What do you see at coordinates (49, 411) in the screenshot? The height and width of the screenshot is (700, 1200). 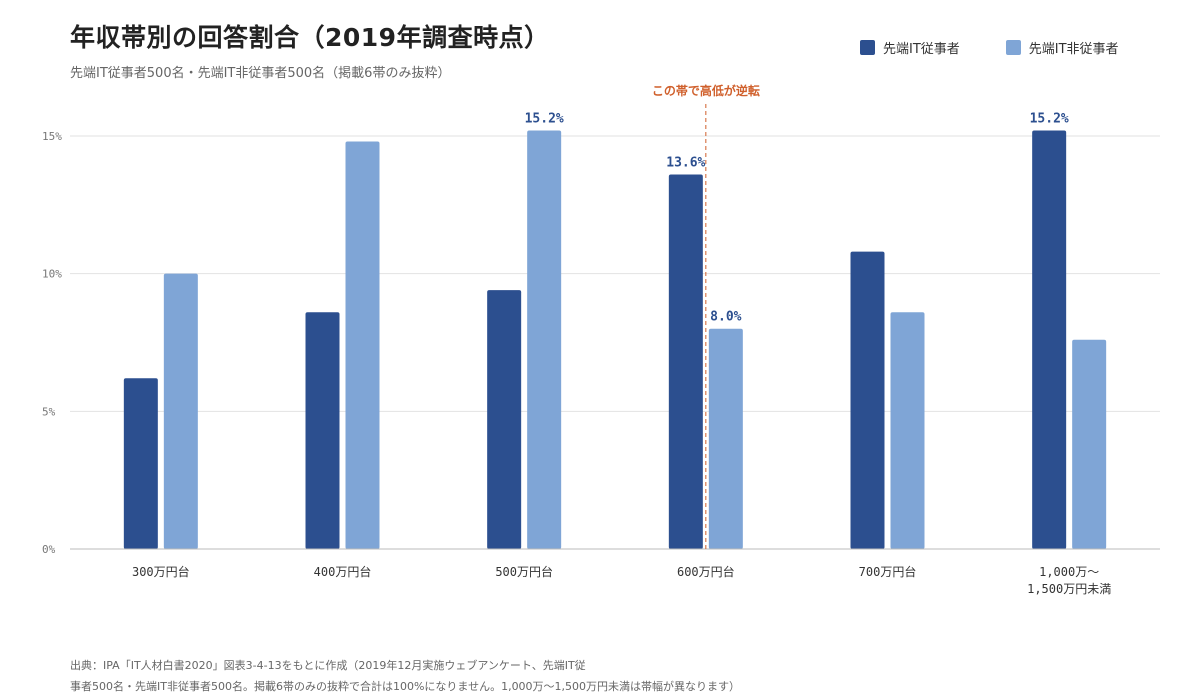 I see `y-tick-label: 5%` at bounding box center [49, 411].